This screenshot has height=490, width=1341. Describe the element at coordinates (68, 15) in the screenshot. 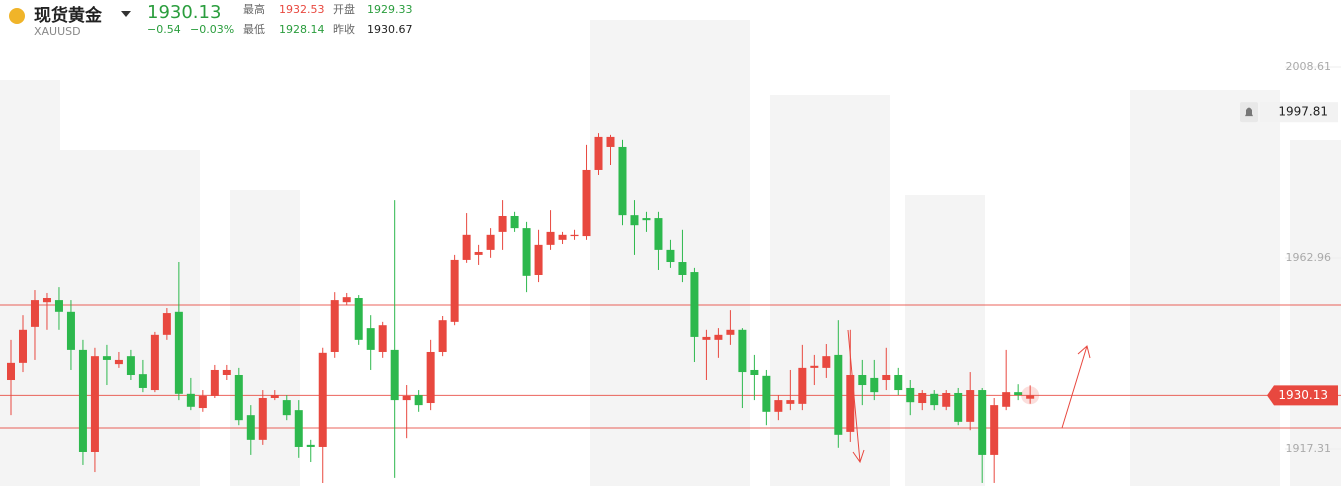

I see `instrument-name: 现货黄金` at that location.